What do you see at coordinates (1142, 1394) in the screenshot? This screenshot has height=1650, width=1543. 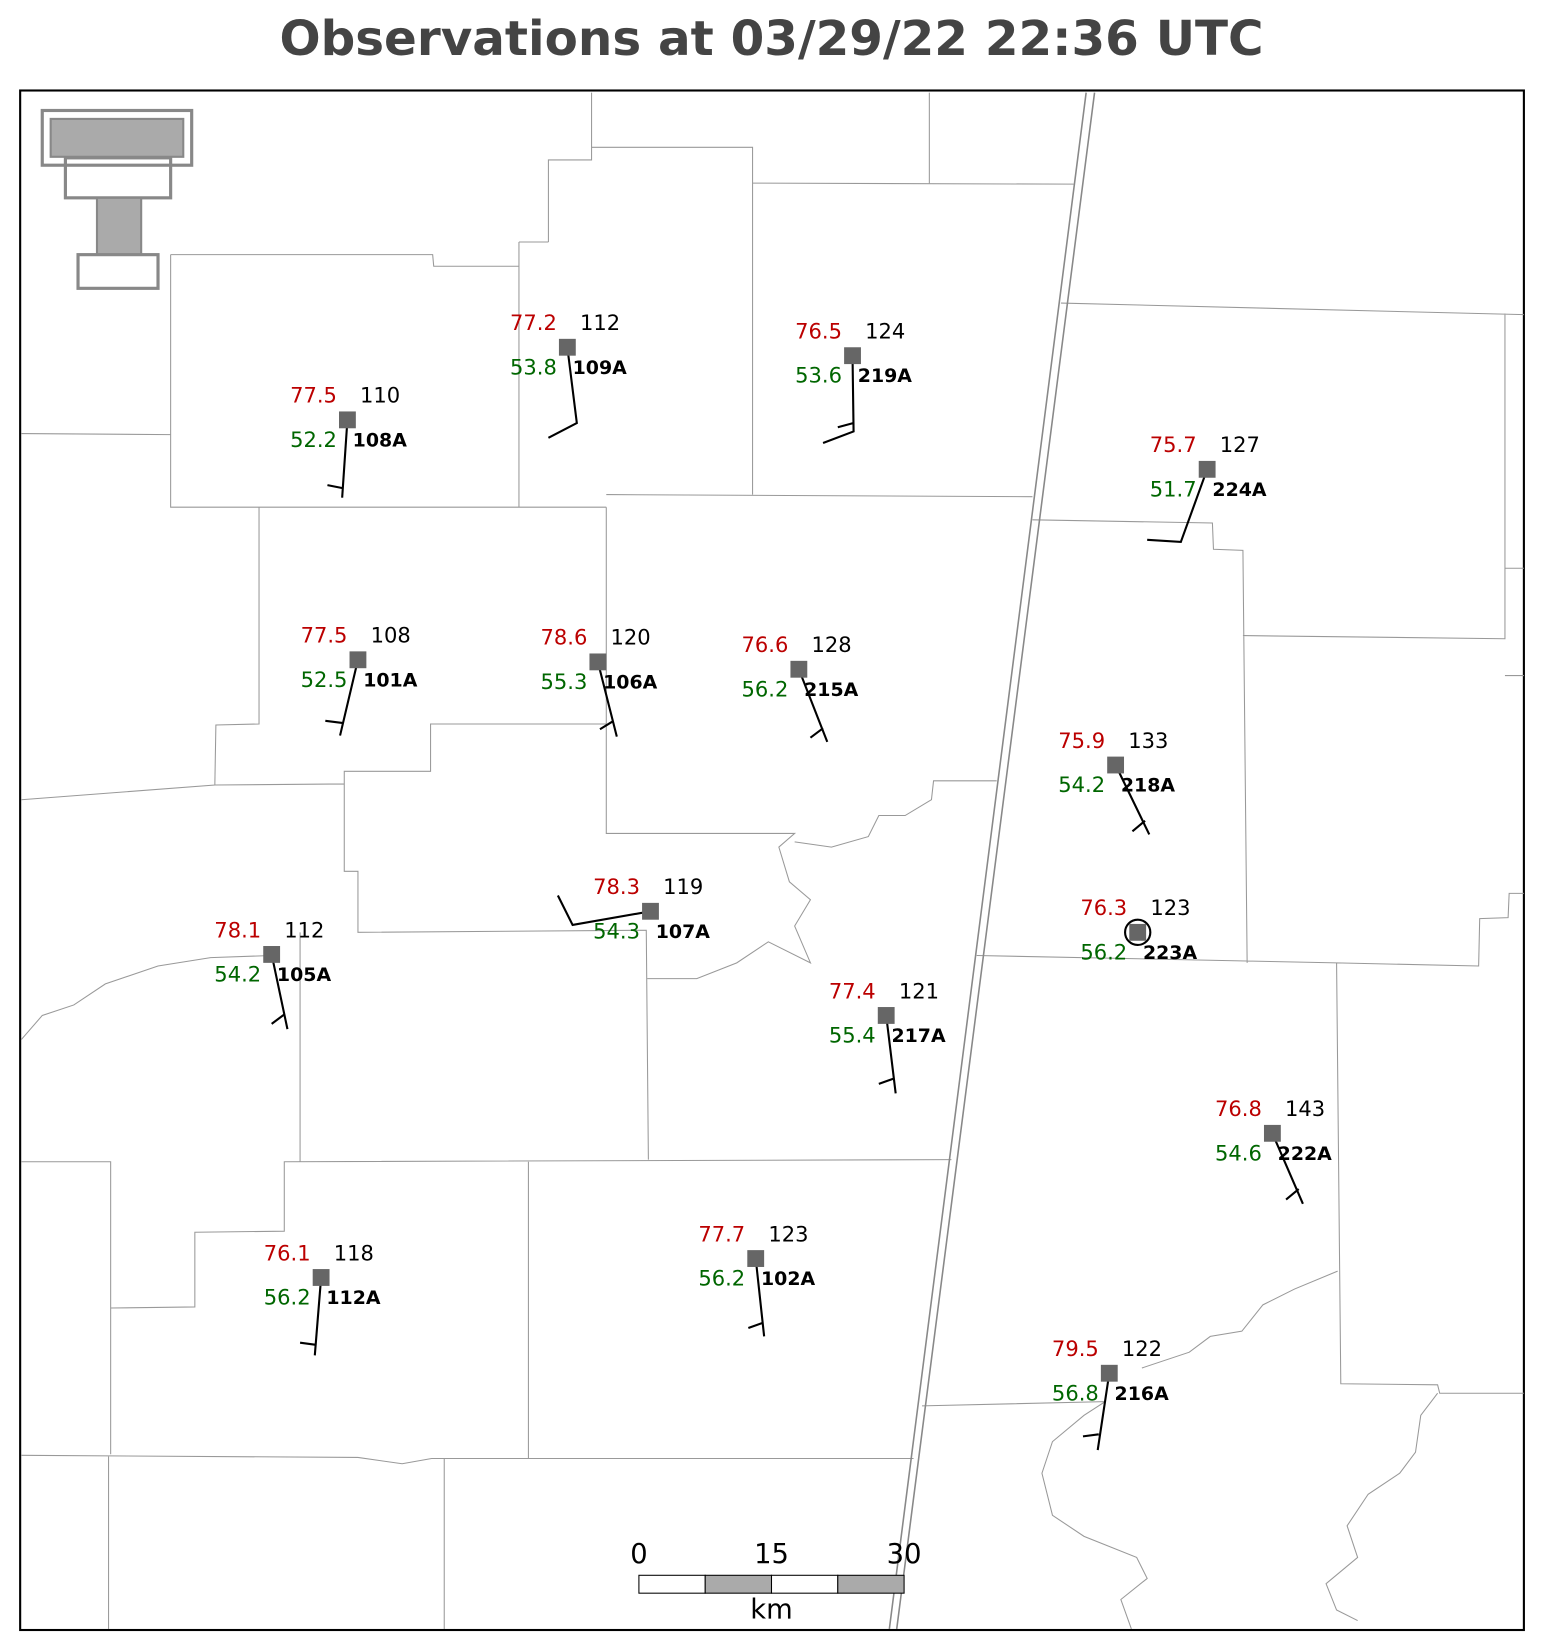 I see `station-id: 216A` at bounding box center [1142, 1394].